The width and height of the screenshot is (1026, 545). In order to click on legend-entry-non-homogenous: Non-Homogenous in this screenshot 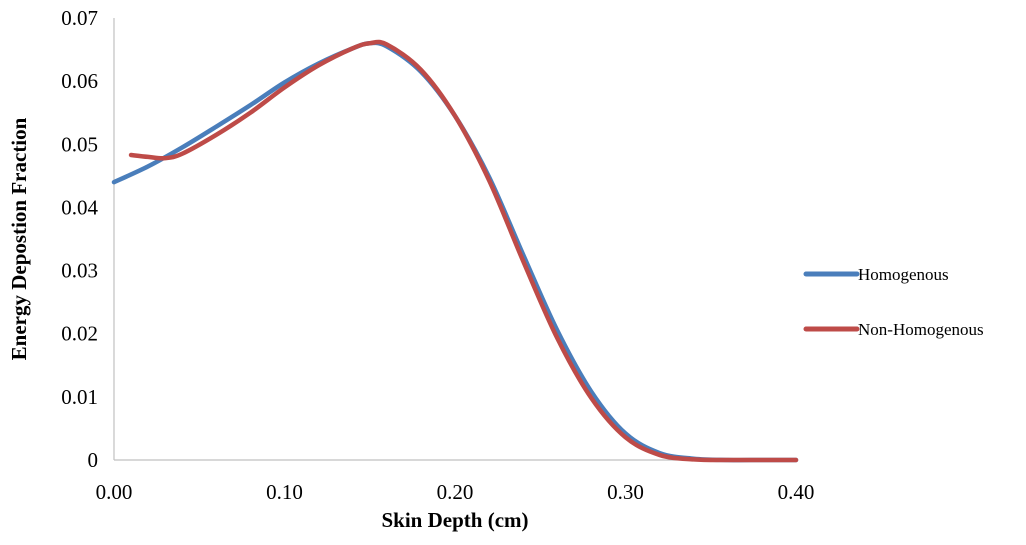, I will do `click(893, 329)`.